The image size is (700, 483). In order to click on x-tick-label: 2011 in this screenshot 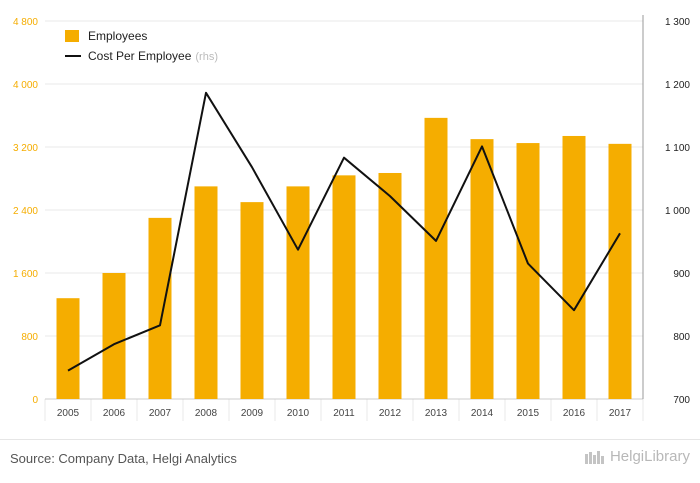, I will do `click(344, 413)`.